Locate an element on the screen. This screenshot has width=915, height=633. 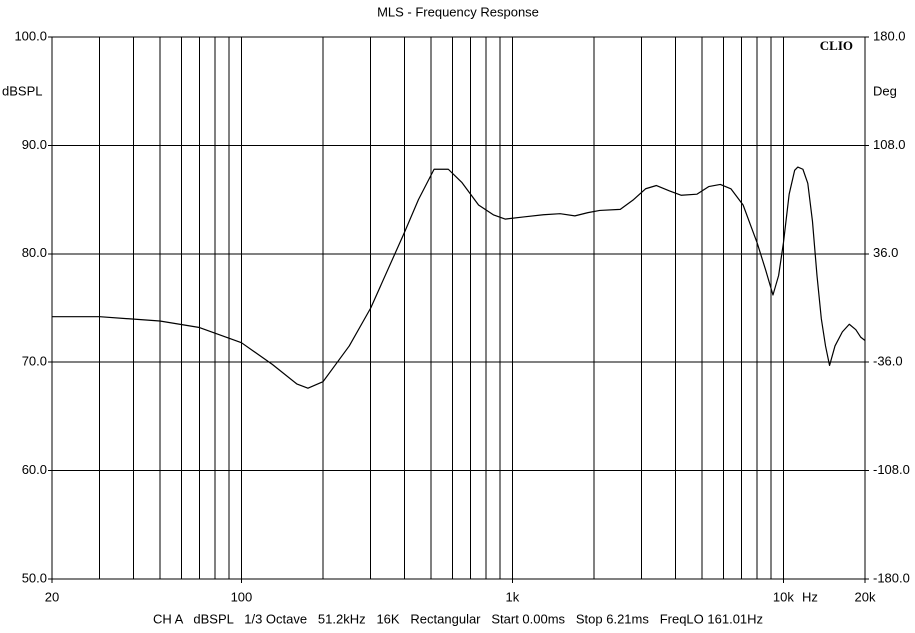
y-tick-label: 50.0 is located at coordinates (34, 577).